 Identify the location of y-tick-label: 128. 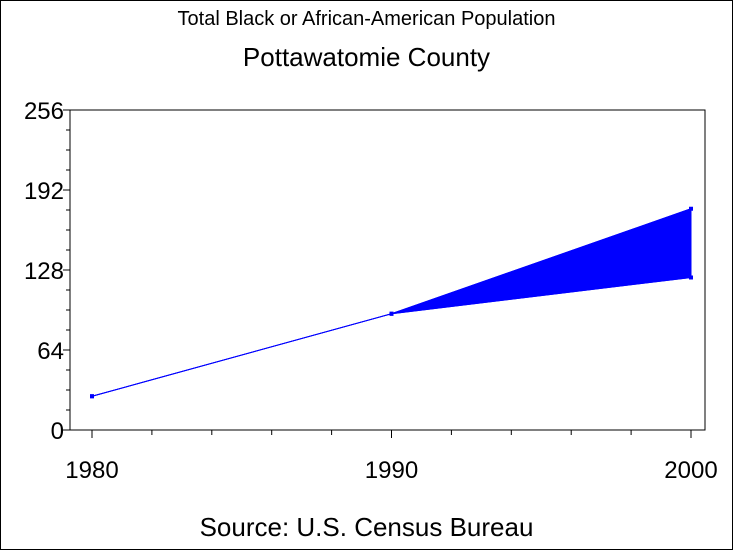
(44, 271).